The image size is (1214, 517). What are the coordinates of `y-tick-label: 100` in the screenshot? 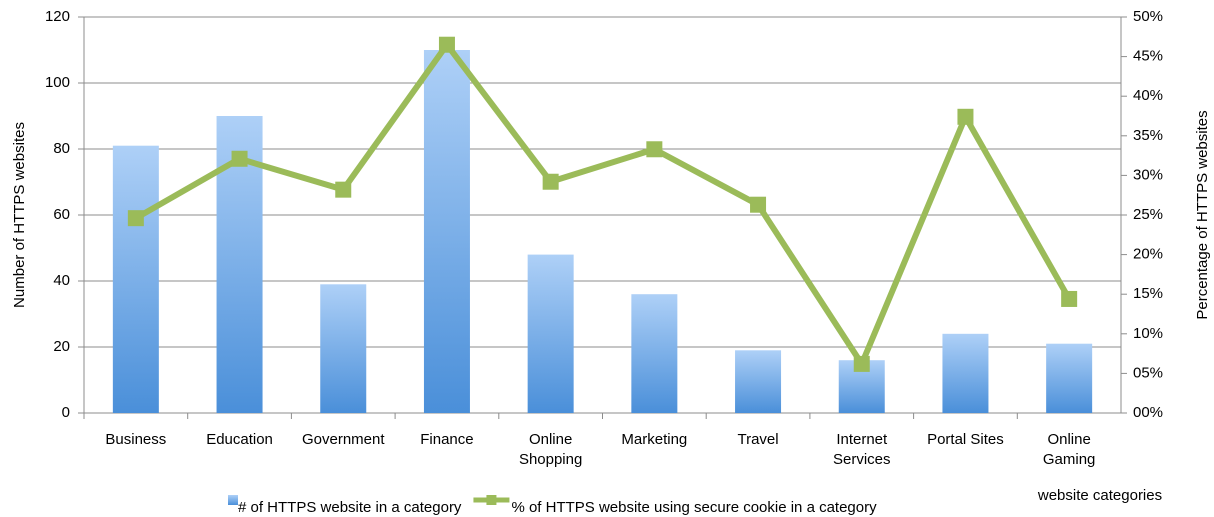 It's located at (57, 82).